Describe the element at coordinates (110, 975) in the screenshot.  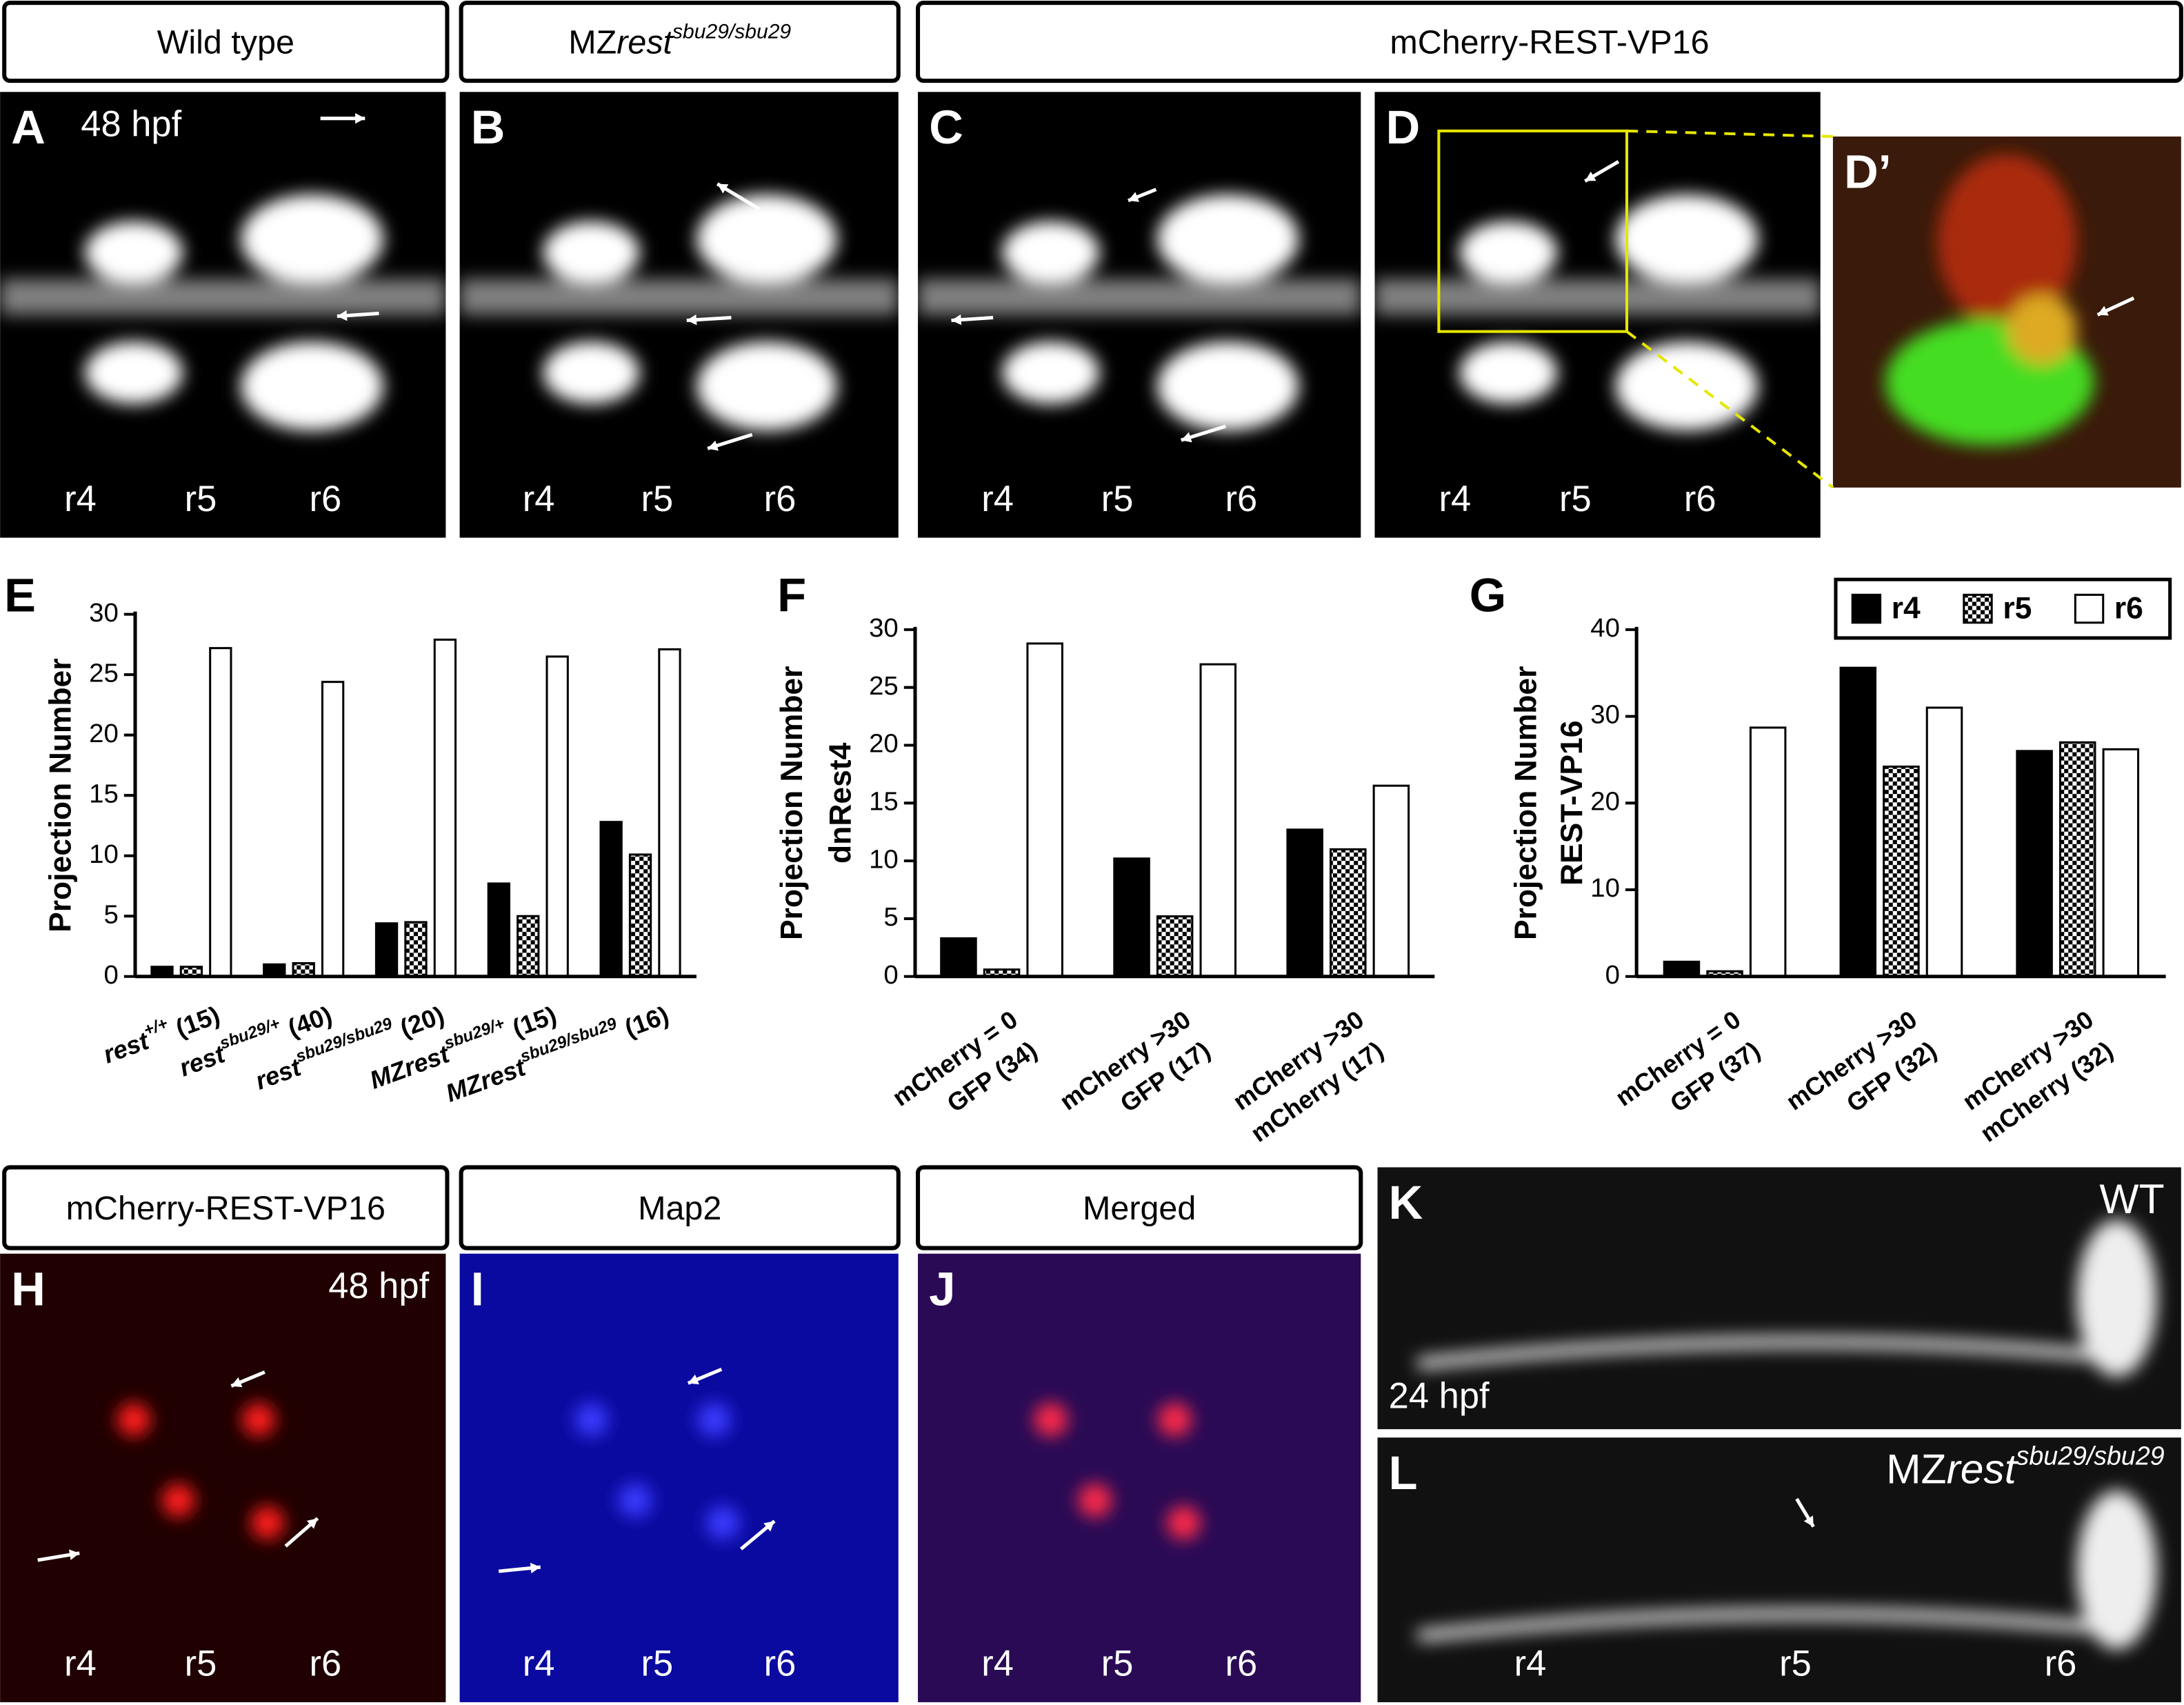
I see `y-tick-label: 0` at that location.